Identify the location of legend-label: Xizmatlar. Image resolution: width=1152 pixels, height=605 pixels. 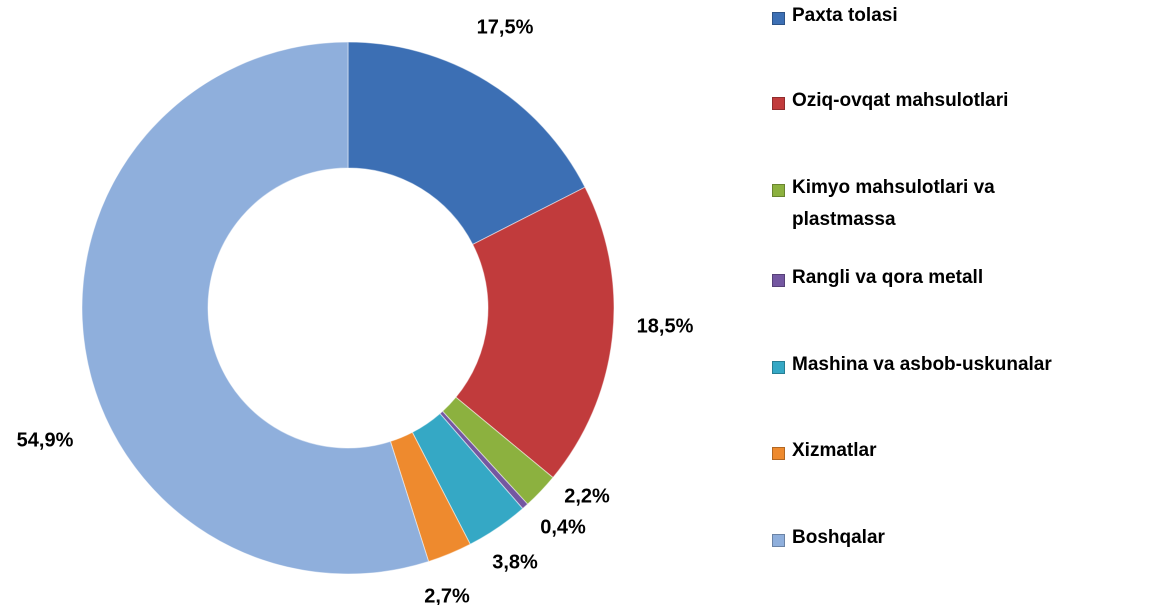
(834, 450).